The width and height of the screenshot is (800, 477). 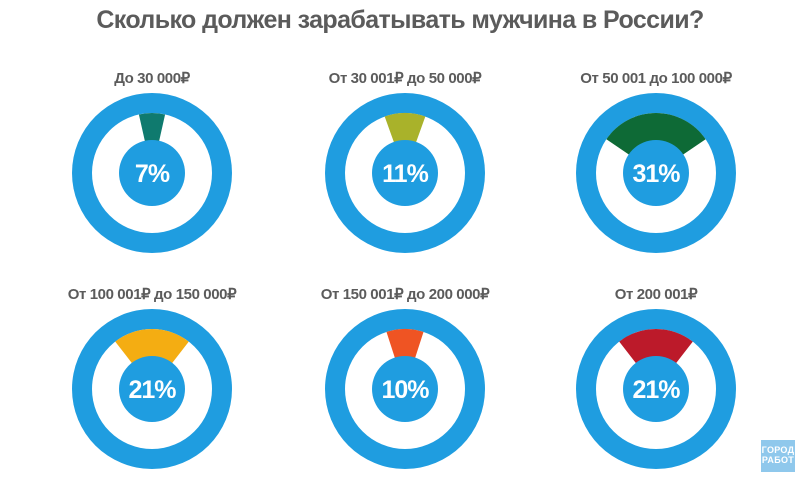 I want to click on donut-label: От 30 001₽ до 50 000₽, so click(x=406, y=78).